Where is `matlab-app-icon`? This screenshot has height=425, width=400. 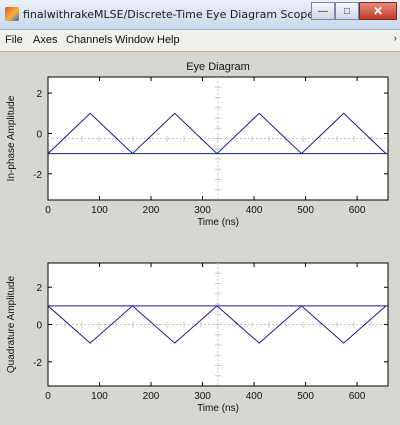 matlab-app-icon is located at coordinates (12, 14).